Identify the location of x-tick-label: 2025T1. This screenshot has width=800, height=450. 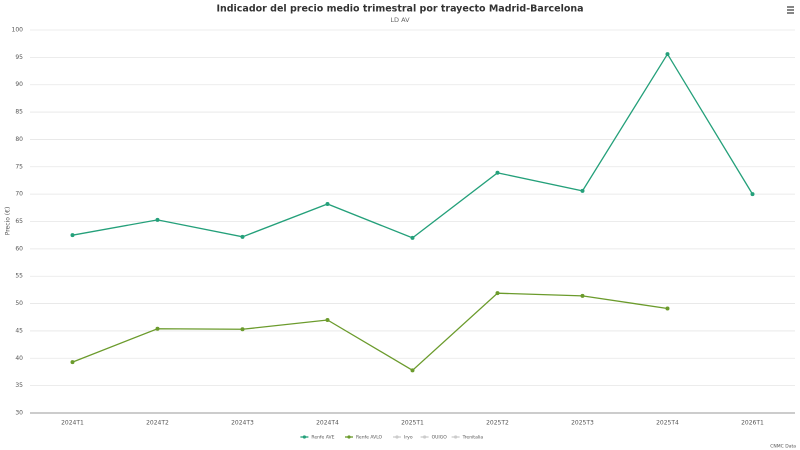
(412, 423).